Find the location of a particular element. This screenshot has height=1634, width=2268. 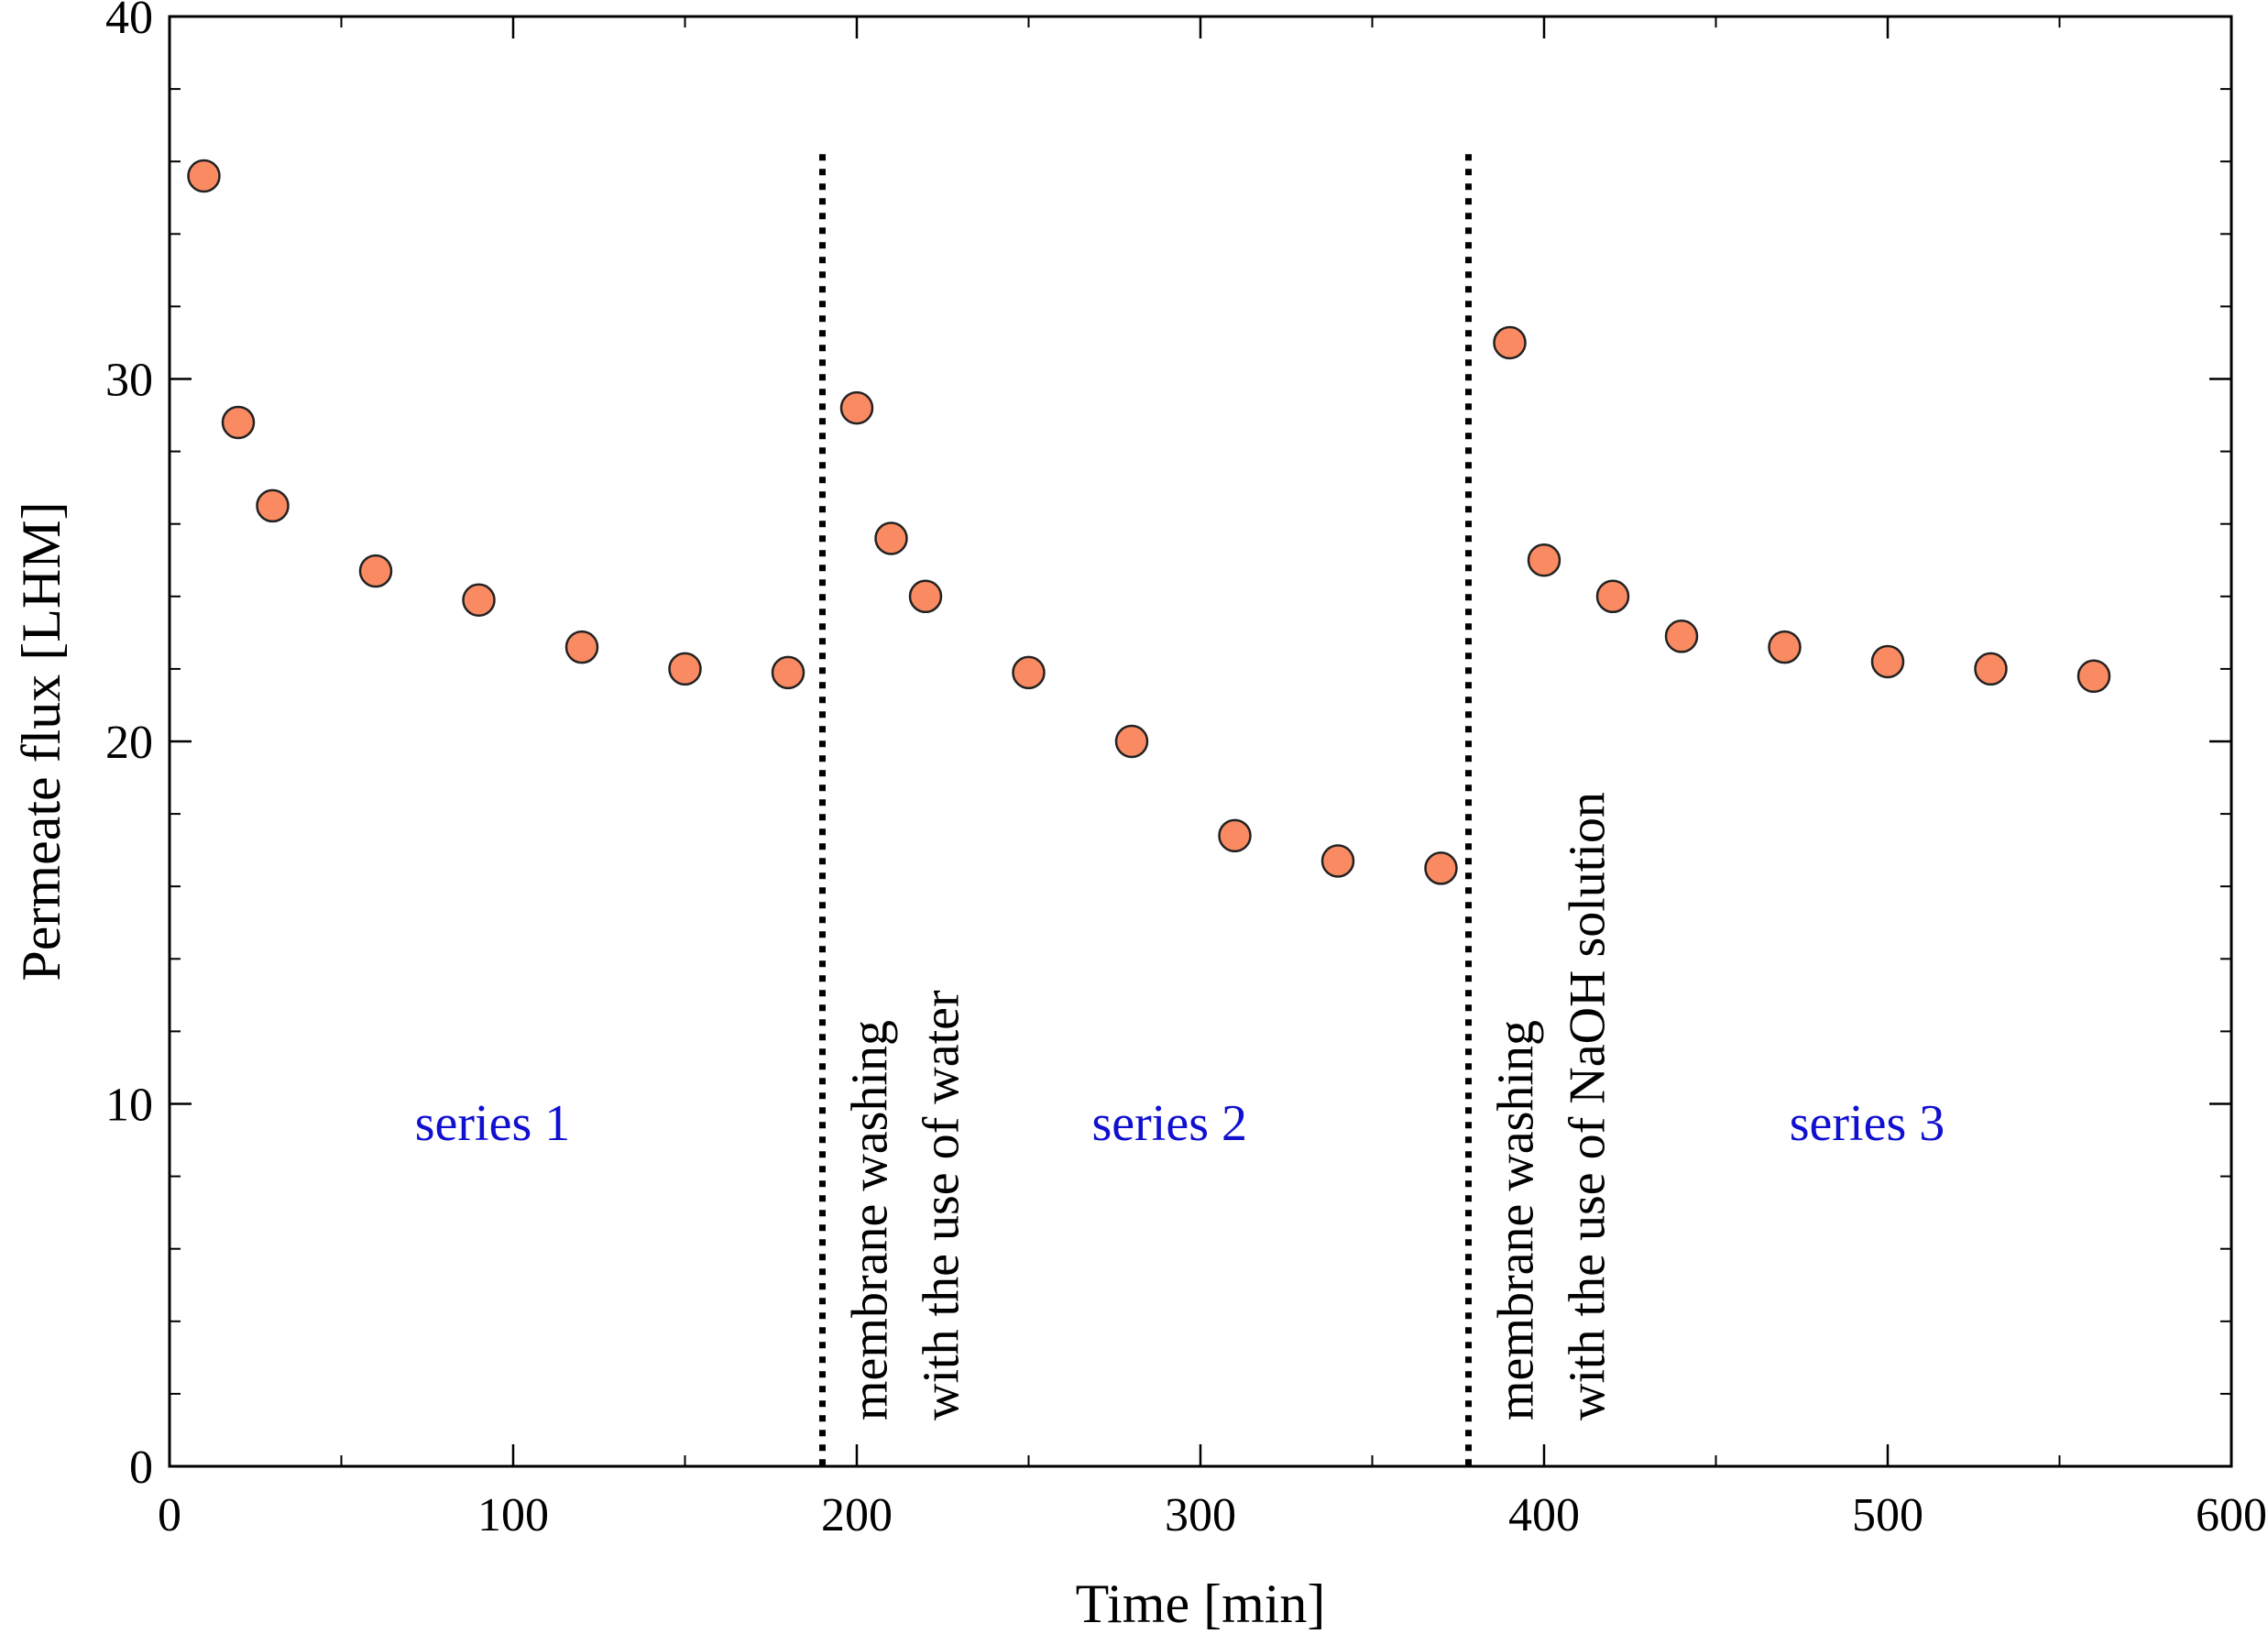

series-label: series 1 is located at coordinates (493, 1123).